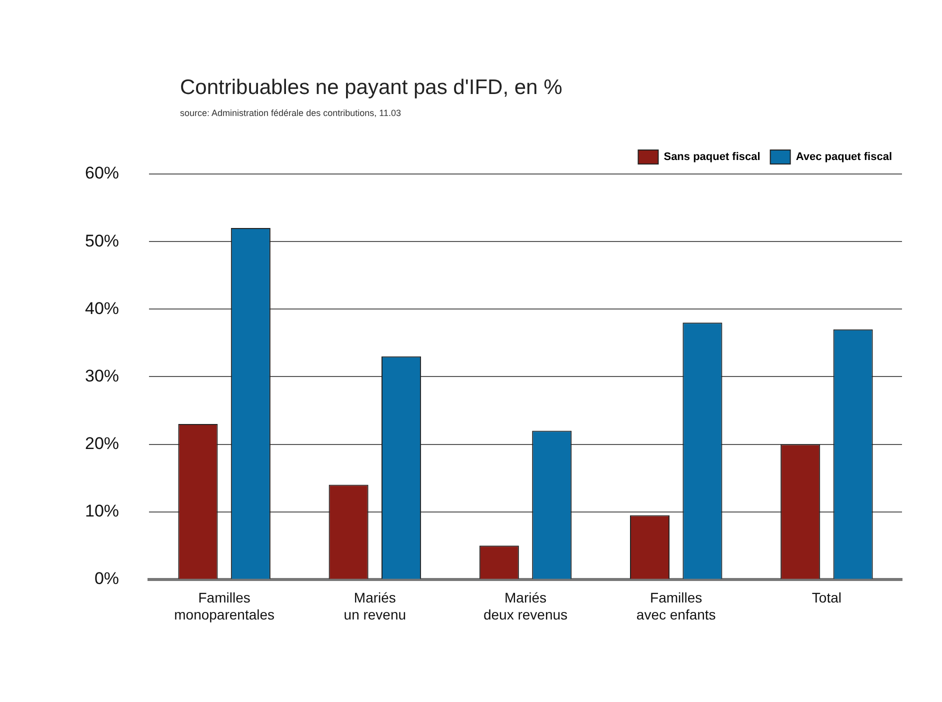  What do you see at coordinates (102, 240) in the screenshot?
I see `y-tick-label: 50%` at bounding box center [102, 240].